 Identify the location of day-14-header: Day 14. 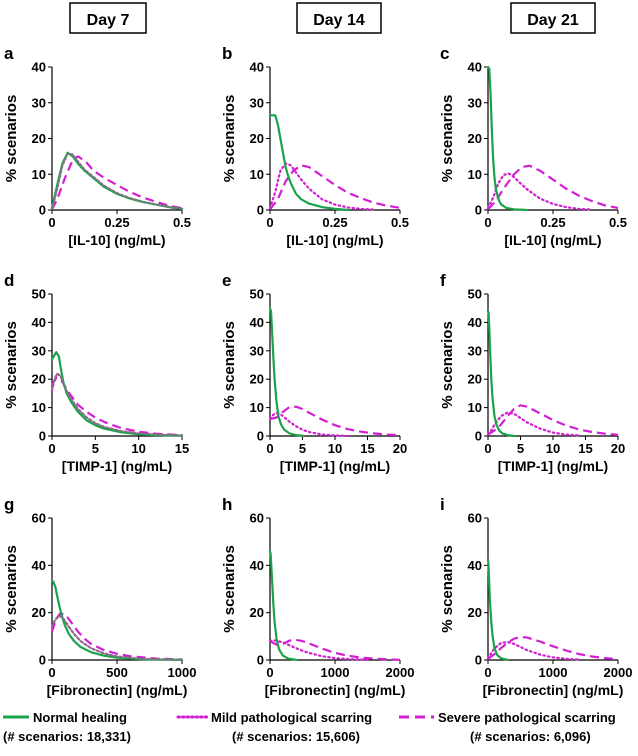
(339, 20).